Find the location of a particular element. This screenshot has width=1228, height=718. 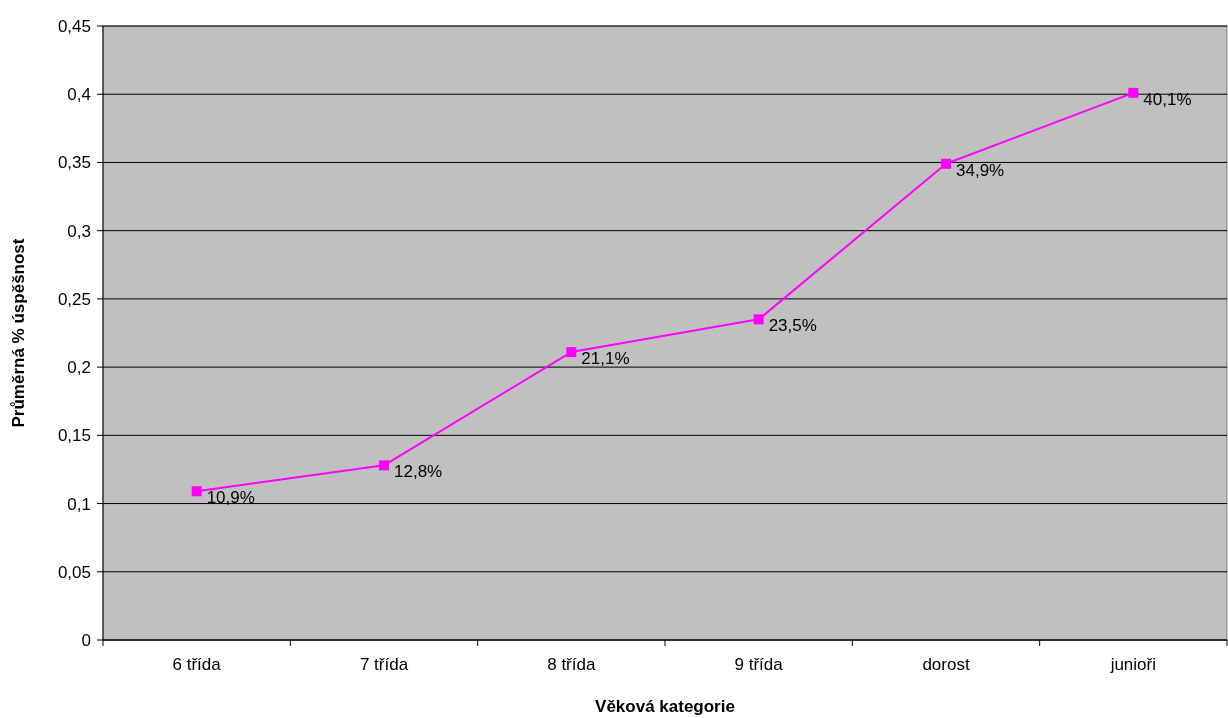

data-label: 10,9% is located at coordinates (230, 498).